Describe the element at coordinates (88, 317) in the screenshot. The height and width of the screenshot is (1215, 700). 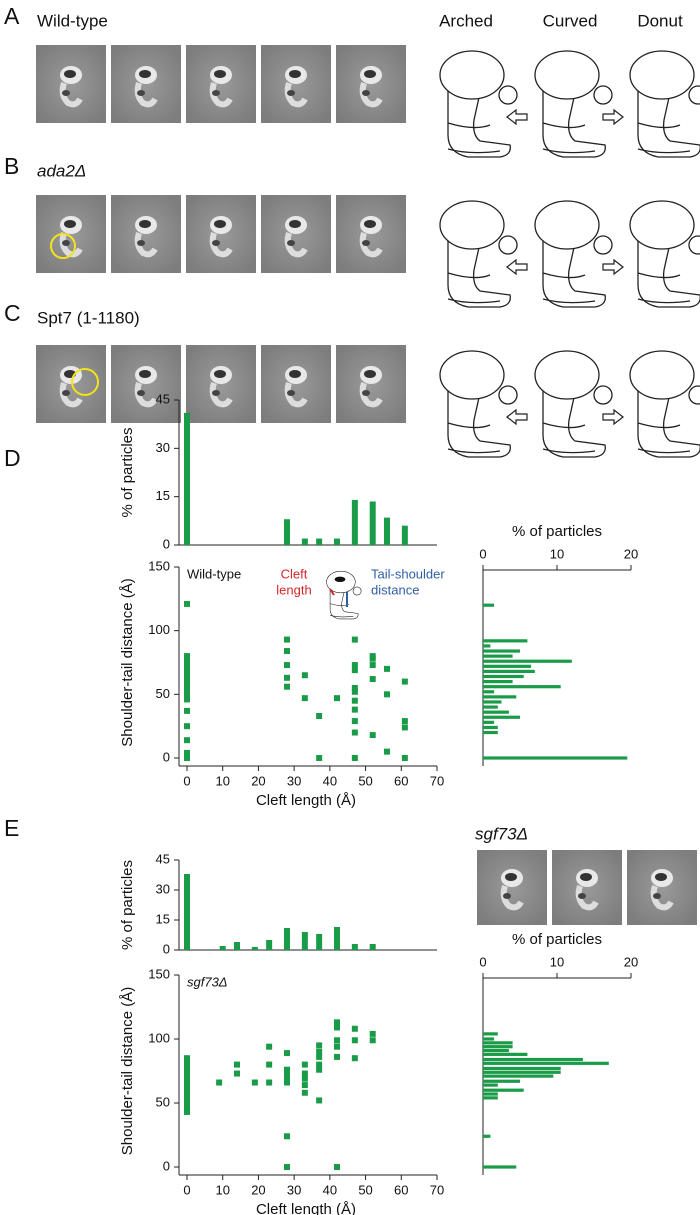
I see `panel-title: Spt7 (1-1180)` at that location.